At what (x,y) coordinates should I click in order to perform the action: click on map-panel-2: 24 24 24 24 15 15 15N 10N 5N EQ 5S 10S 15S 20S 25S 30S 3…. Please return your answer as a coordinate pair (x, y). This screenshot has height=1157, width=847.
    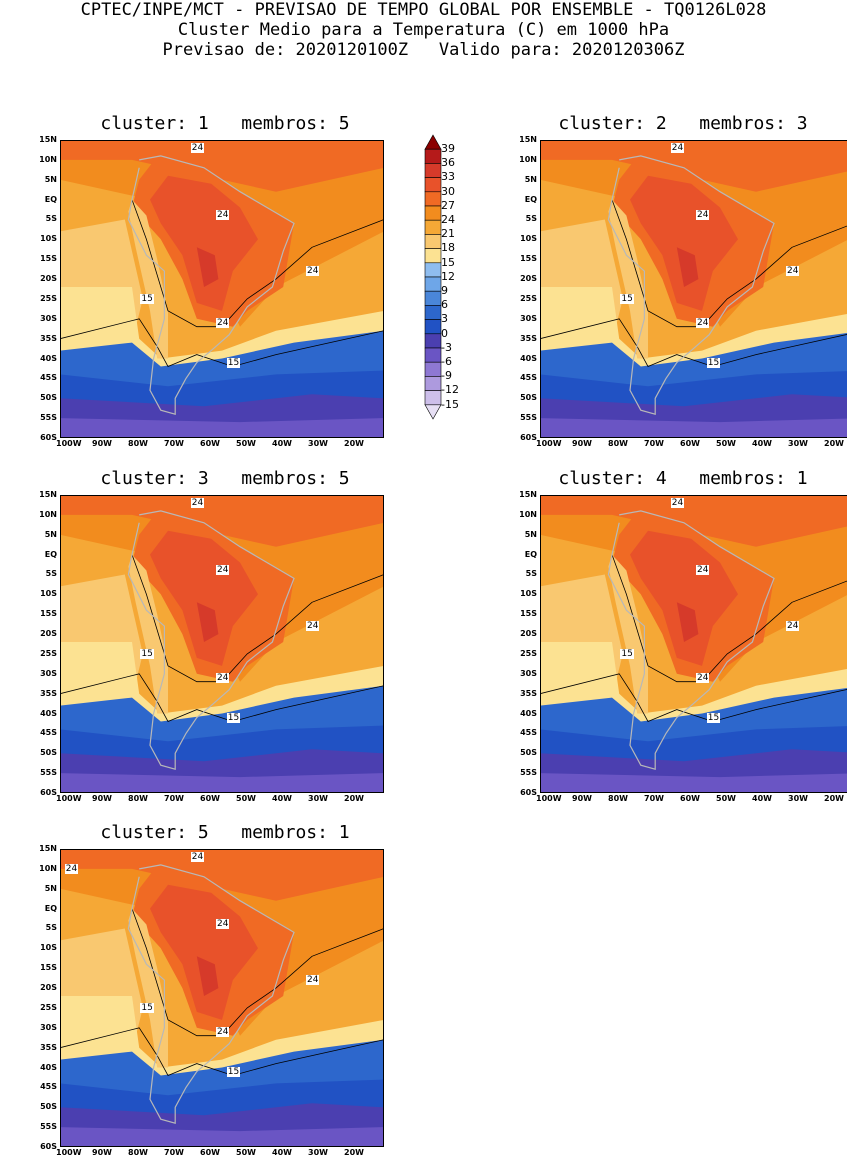
    Looking at the image, I should click on (683, 291).